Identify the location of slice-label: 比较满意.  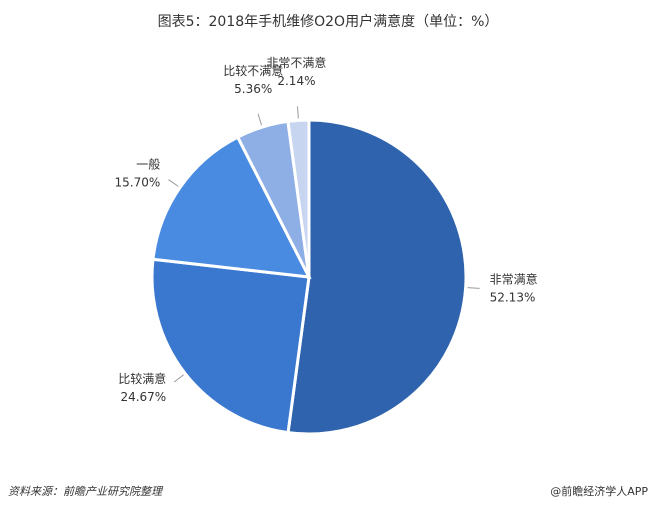
(142, 378).